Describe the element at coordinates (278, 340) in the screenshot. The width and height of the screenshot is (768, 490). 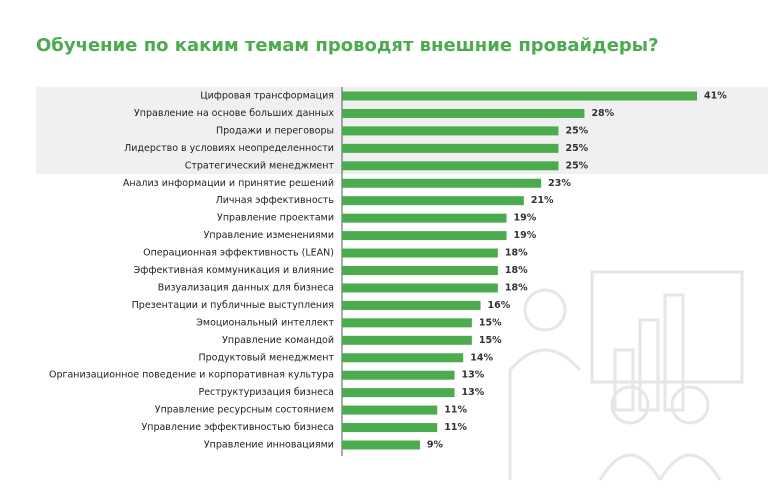
I see `category-label: Управление командой` at that location.